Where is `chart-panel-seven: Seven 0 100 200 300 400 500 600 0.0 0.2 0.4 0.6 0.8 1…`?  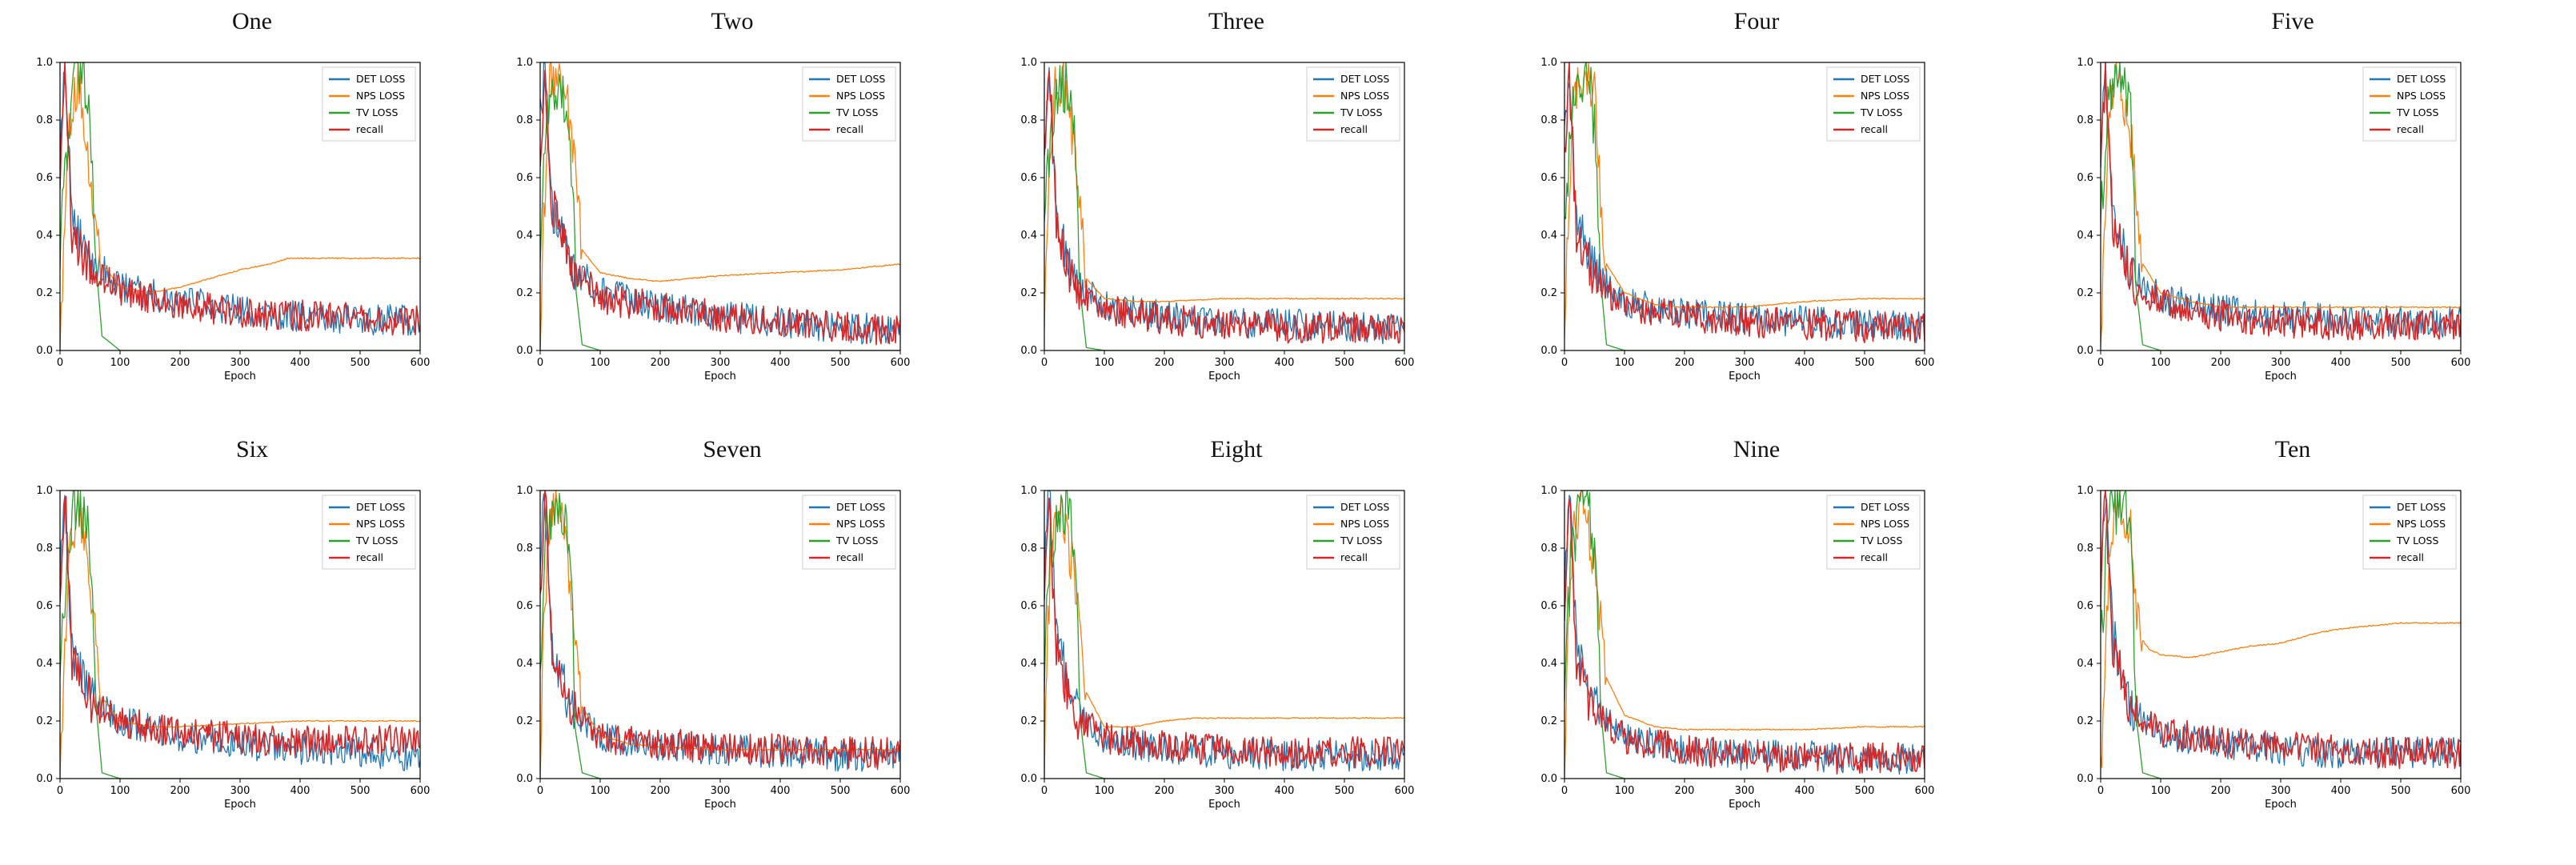
chart-panel-seven: Seven 0 100 200 300 400 500 600 0.0 0.2 0.4 0.6 0.8 1… is located at coordinates (732, 628).